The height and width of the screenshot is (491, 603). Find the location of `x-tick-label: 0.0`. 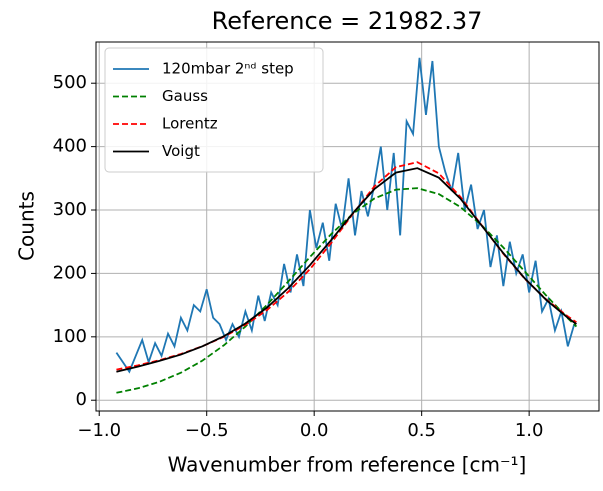

x-tick-label: 0.0 is located at coordinates (314, 430).